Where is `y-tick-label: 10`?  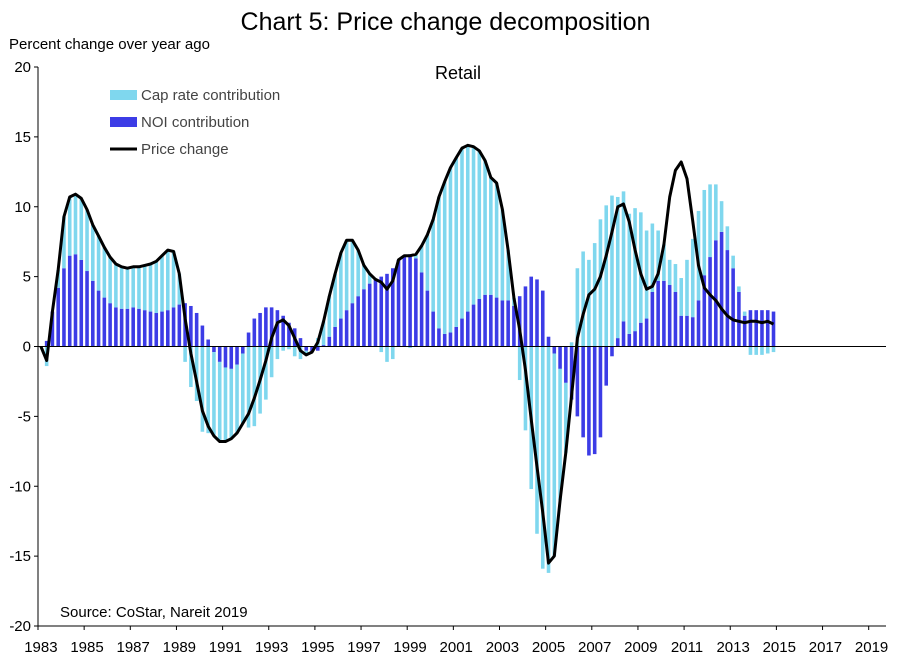 y-tick-label: 10 is located at coordinates (22, 207).